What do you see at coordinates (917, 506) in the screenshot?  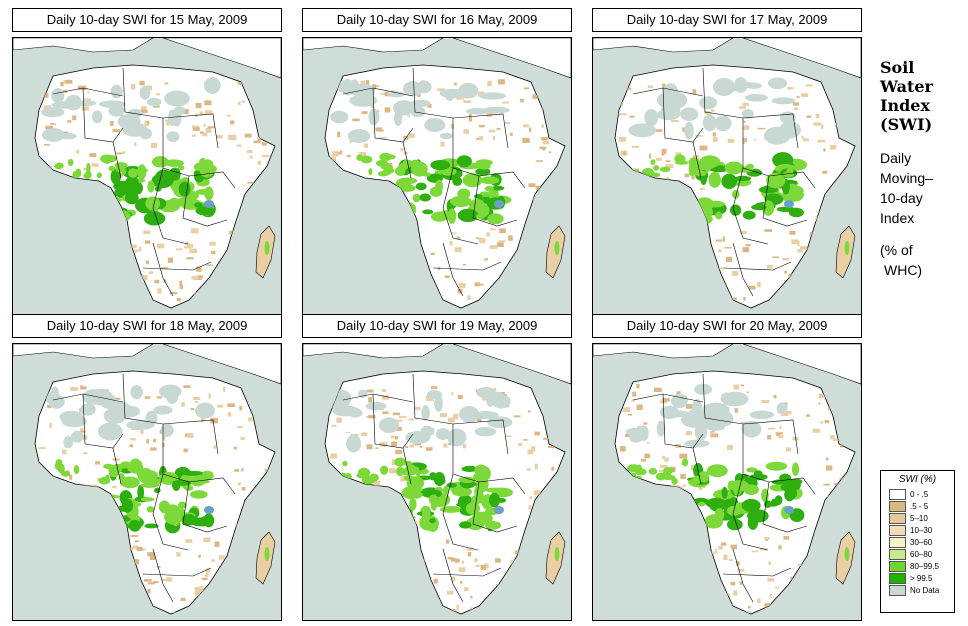 I see `legend-item: .5 - 5` at bounding box center [917, 506].